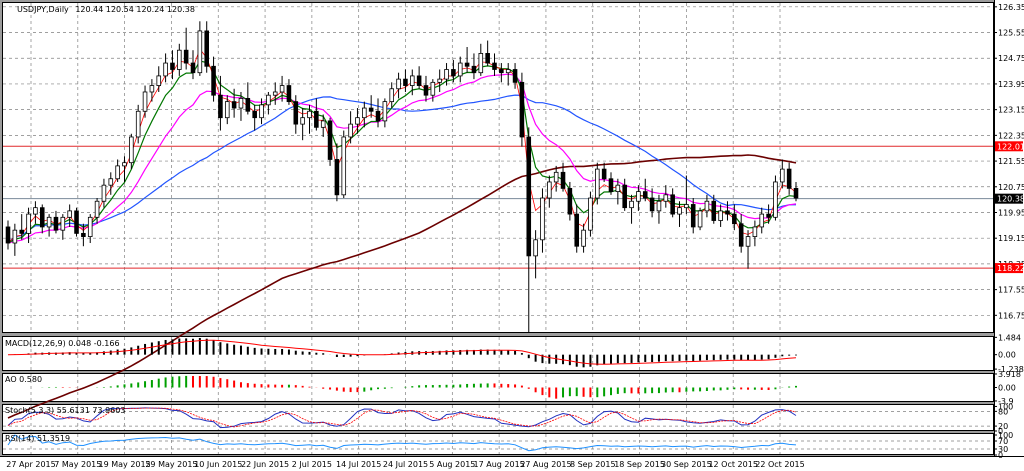 This screenshot has width=1024, height=471. What do you see at coordinates (732, 464) in the screenshot?
I see `x-tick-label: 12 Oct 2015` at bounding box center [732, 464].